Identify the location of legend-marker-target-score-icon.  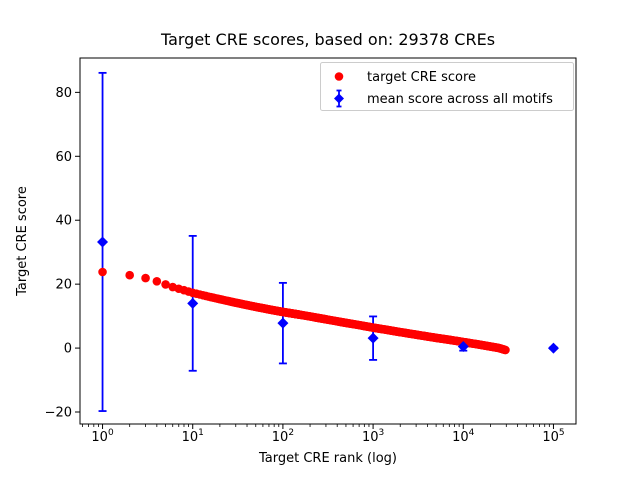
(339, 76).